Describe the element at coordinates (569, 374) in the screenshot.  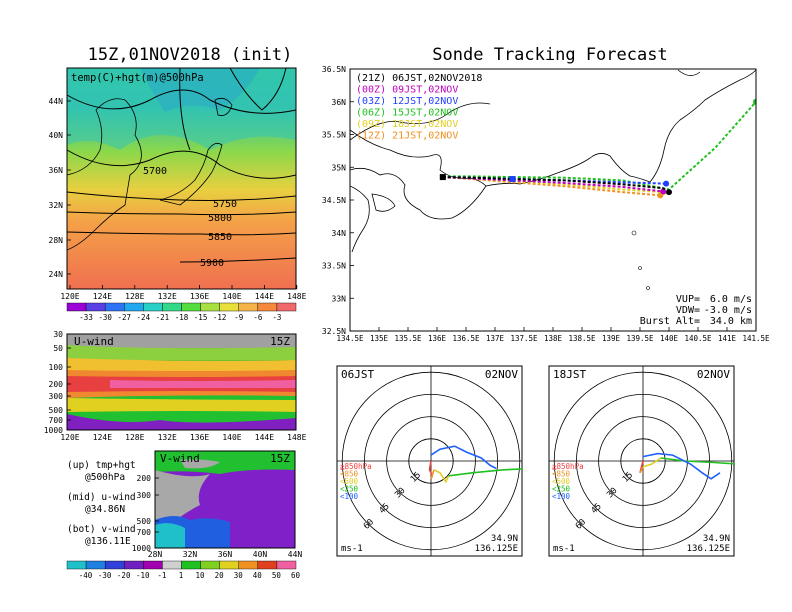
I see `hodograph-time: 18JST` at that location.